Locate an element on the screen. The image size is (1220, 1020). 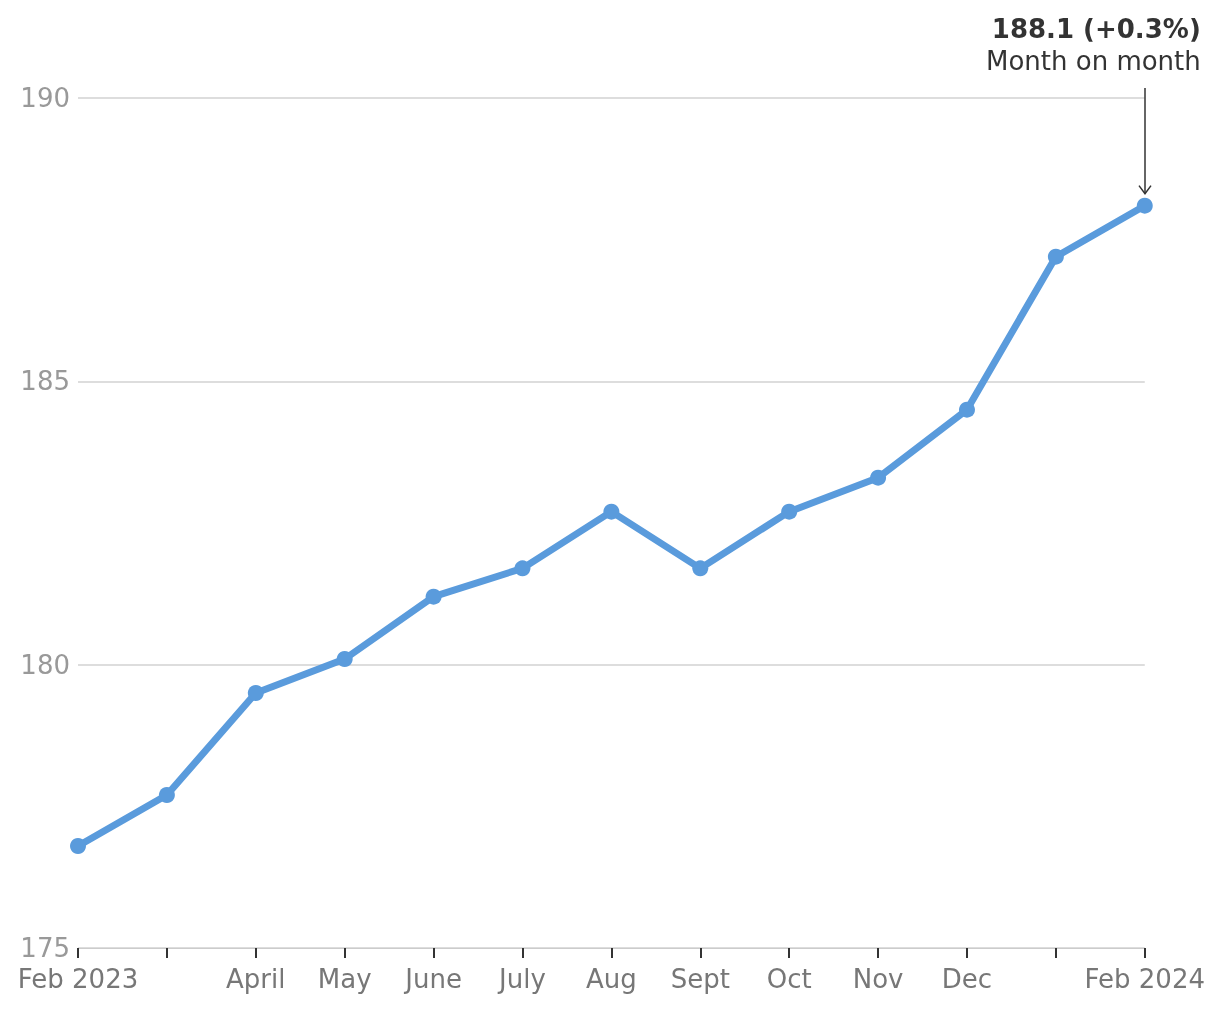
x-tick-label: May is located at coordinates (344, 979).